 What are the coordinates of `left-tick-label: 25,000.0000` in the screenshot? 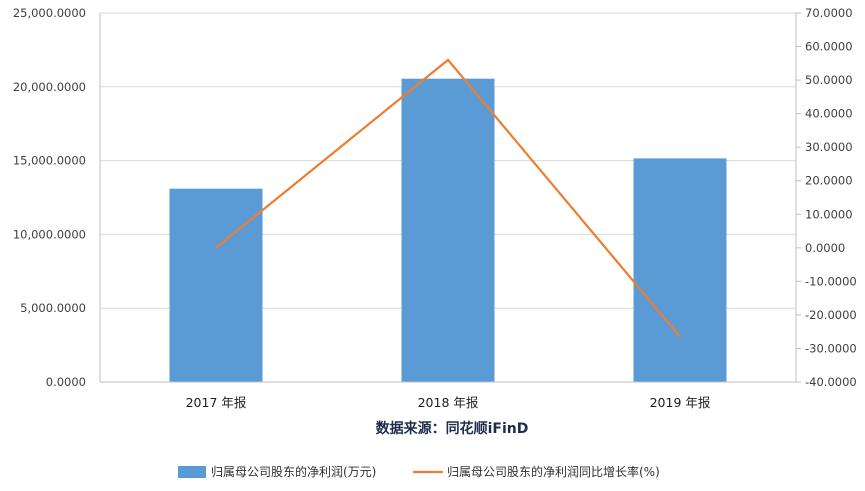 It's located at (49, 13).